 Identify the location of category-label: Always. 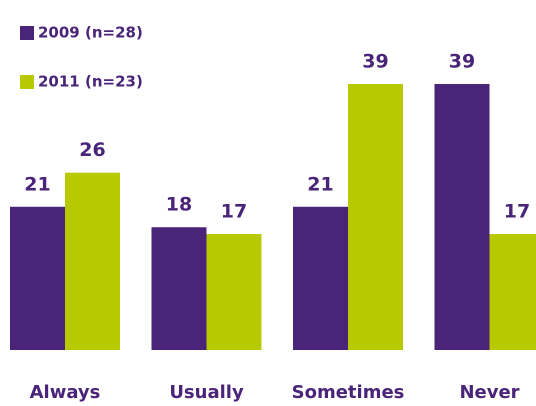
(65, 392).